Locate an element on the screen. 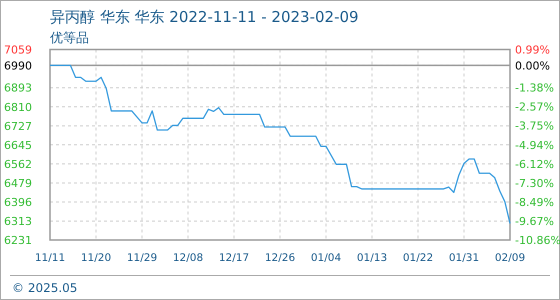 The height and width of the screenshot is (300, 560). x-tick-label: 12/26 is located at coordinates (280, 258).